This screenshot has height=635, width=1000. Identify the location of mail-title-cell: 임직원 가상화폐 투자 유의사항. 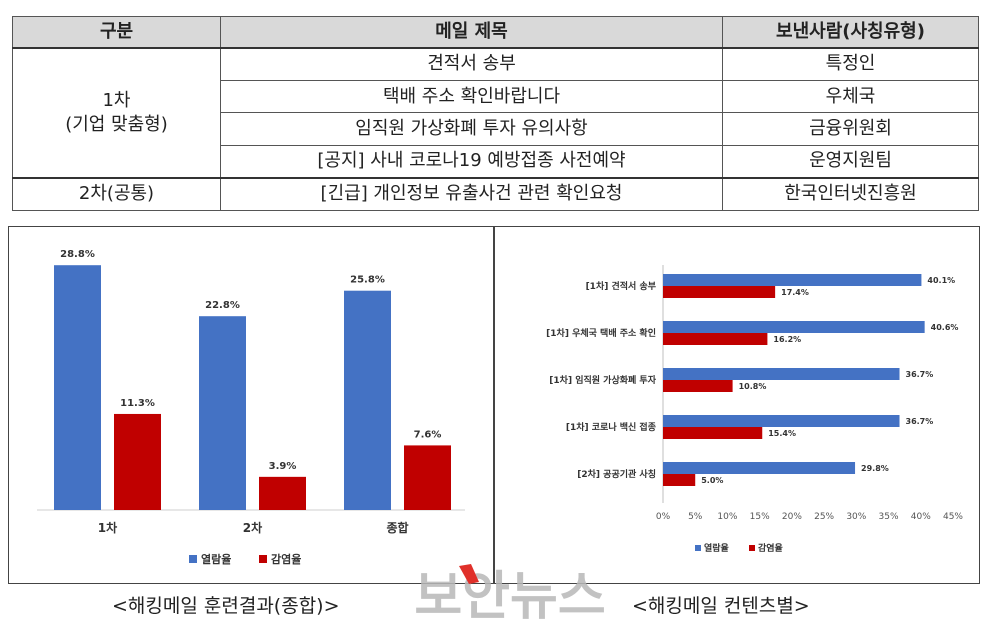
(471, 129).